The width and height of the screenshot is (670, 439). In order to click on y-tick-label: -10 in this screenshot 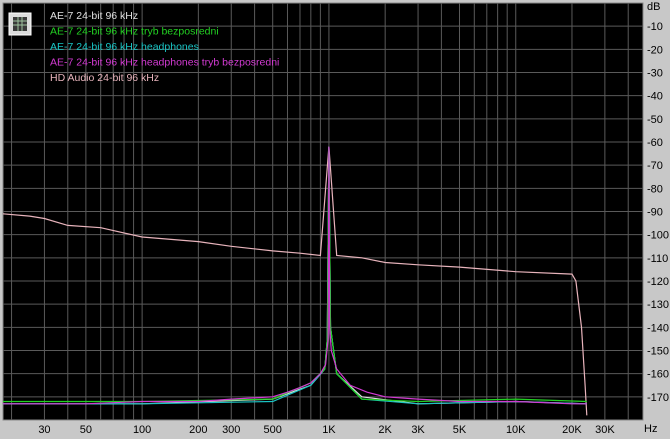, I will do `click(655, 27)`.